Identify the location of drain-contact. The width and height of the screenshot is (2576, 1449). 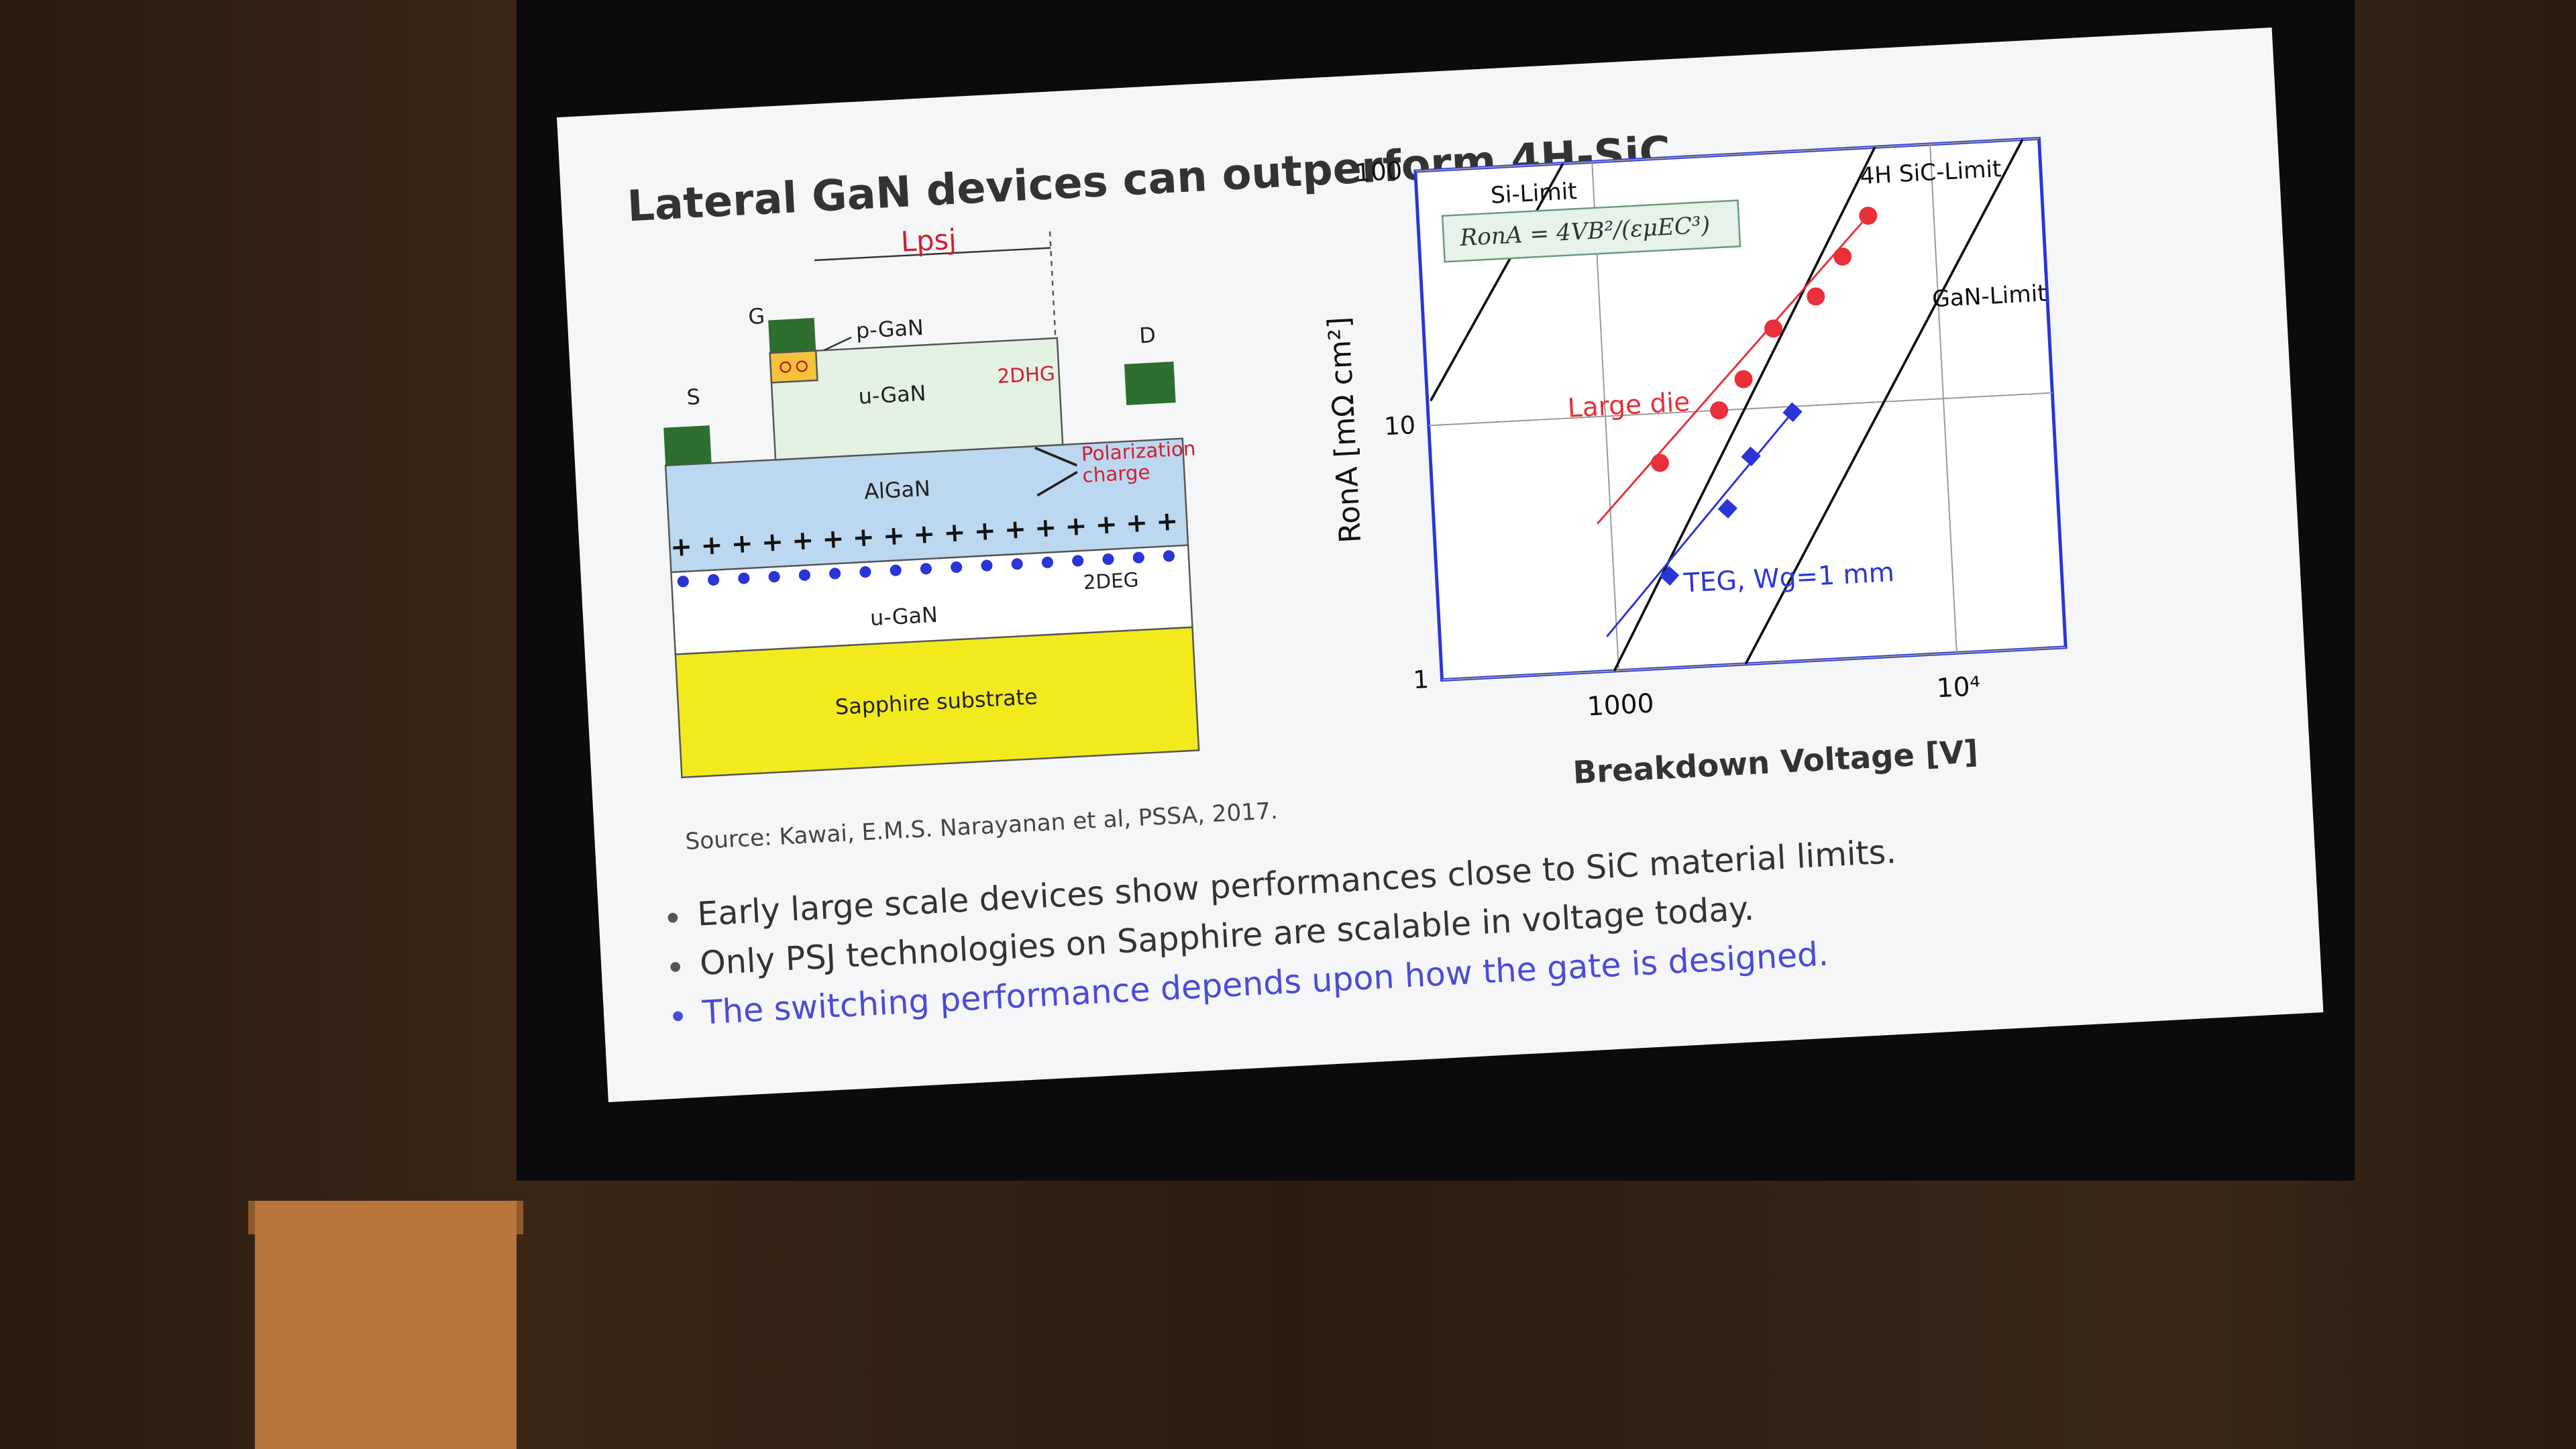
(1150, 384).